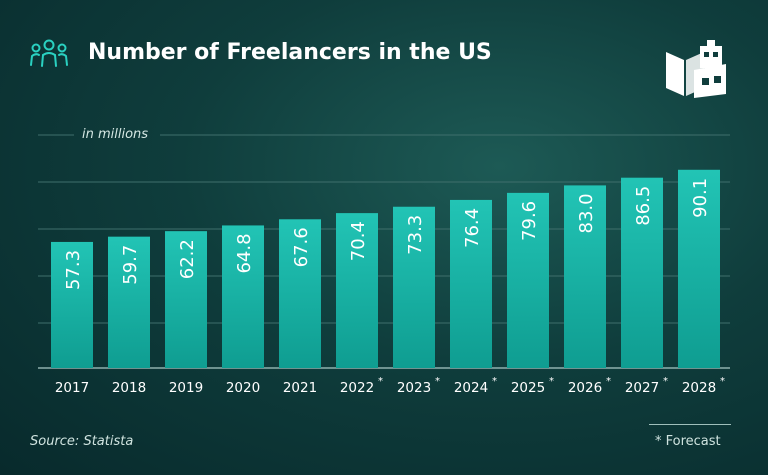 This screenshot has height=475, width=768. Describe the element at coordinates (472, 228) in the screenshot. I see `value-label: 76.4` at that location.